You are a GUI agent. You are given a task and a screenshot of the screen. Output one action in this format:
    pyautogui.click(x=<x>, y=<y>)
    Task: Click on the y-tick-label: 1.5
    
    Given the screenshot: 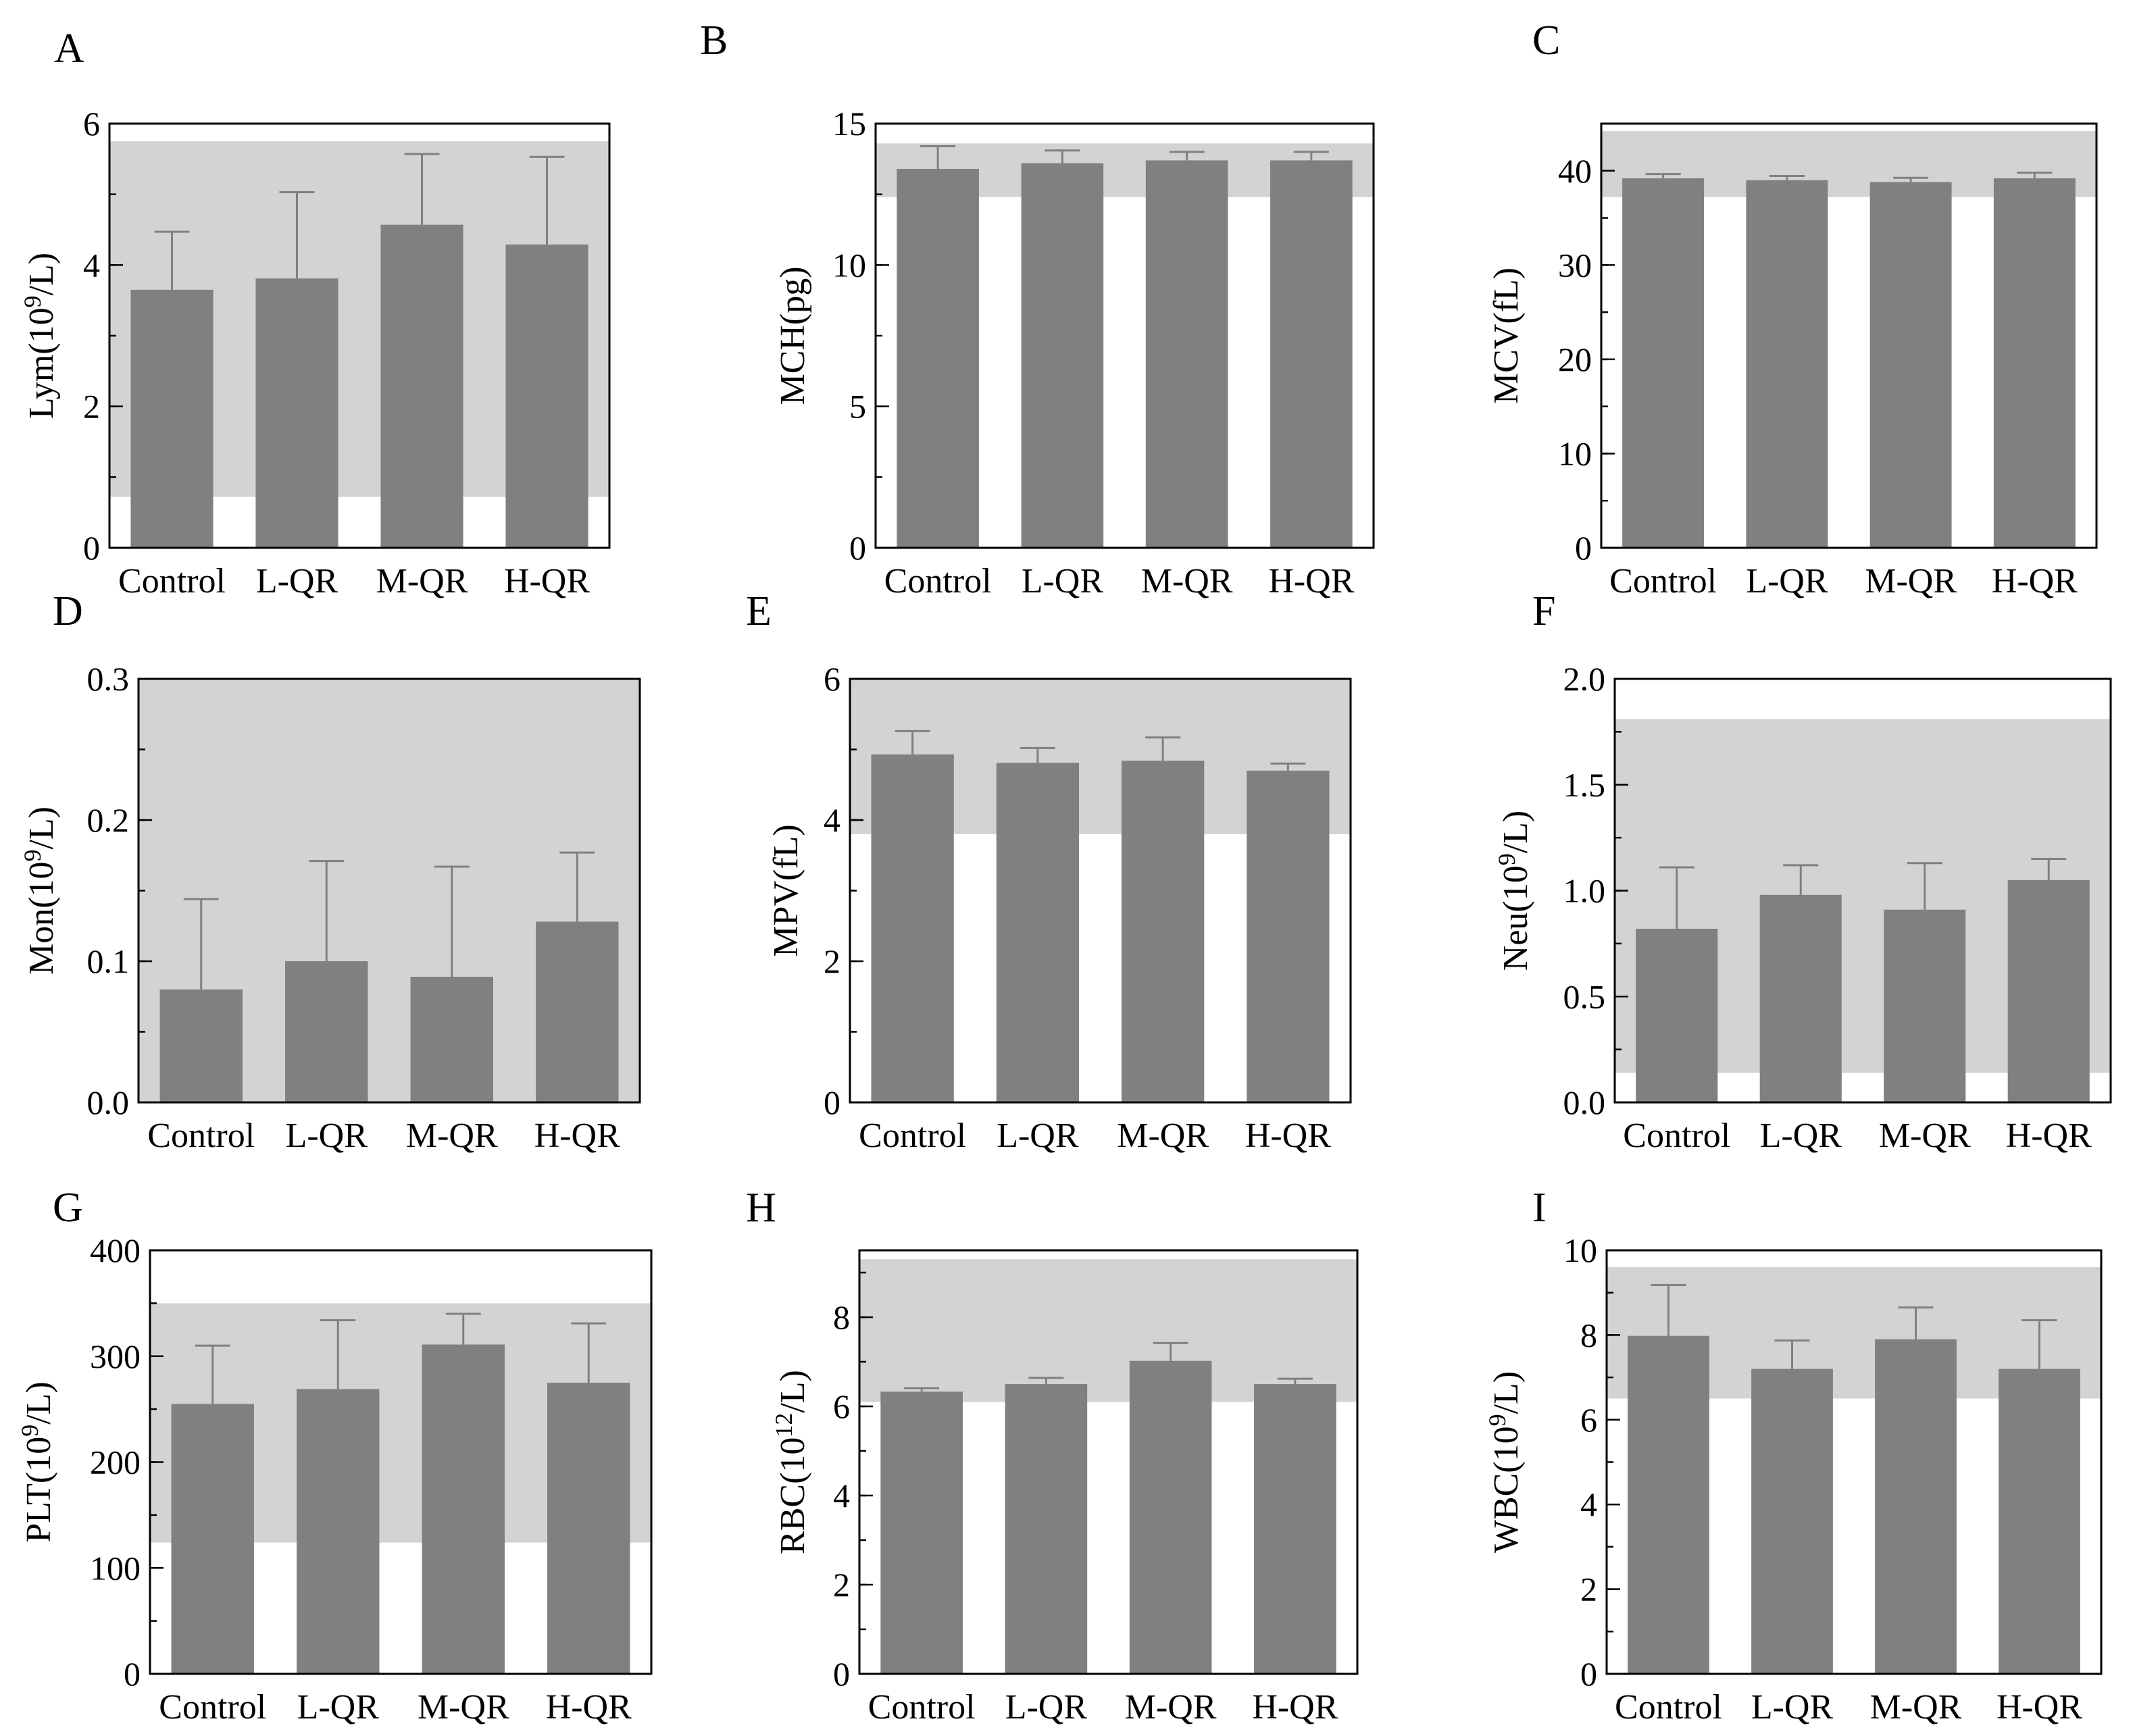 What is the action you would take?
    pyautogui.click(x=1585, y=785)
    